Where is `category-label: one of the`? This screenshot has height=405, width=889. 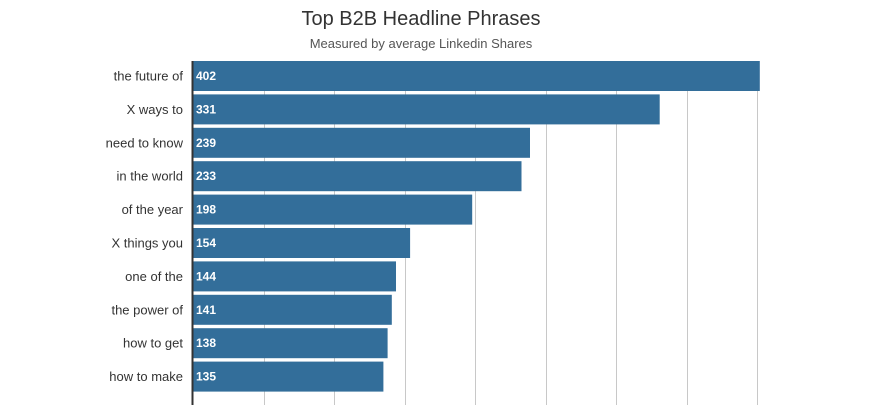 category-label: one of the is located at coordinates (154, 276).